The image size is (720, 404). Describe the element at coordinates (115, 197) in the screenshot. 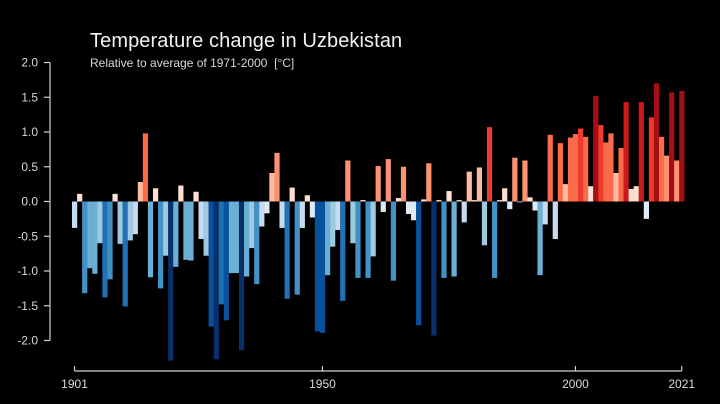

I see `bar-1909` at that location.